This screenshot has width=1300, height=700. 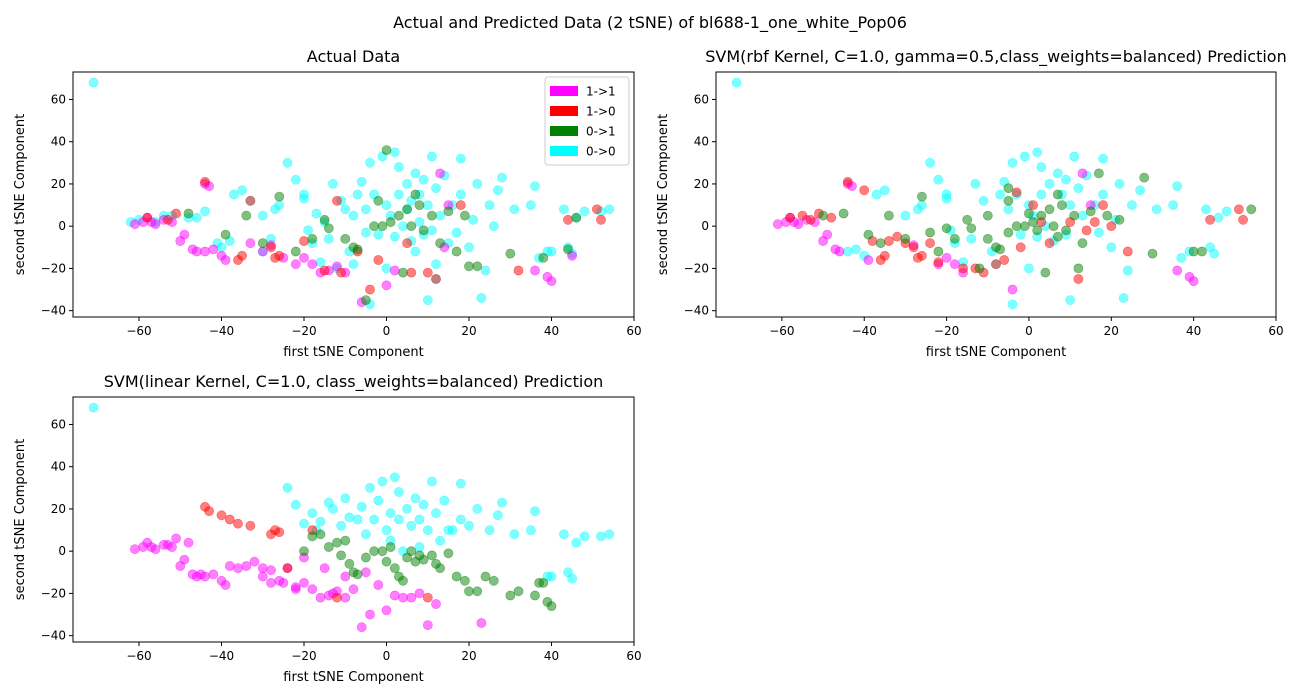 What do you see at coordinates (1029, 331) in the screenshot?
I see `x-tick-label: 0` at bounding box center [1029, 331].